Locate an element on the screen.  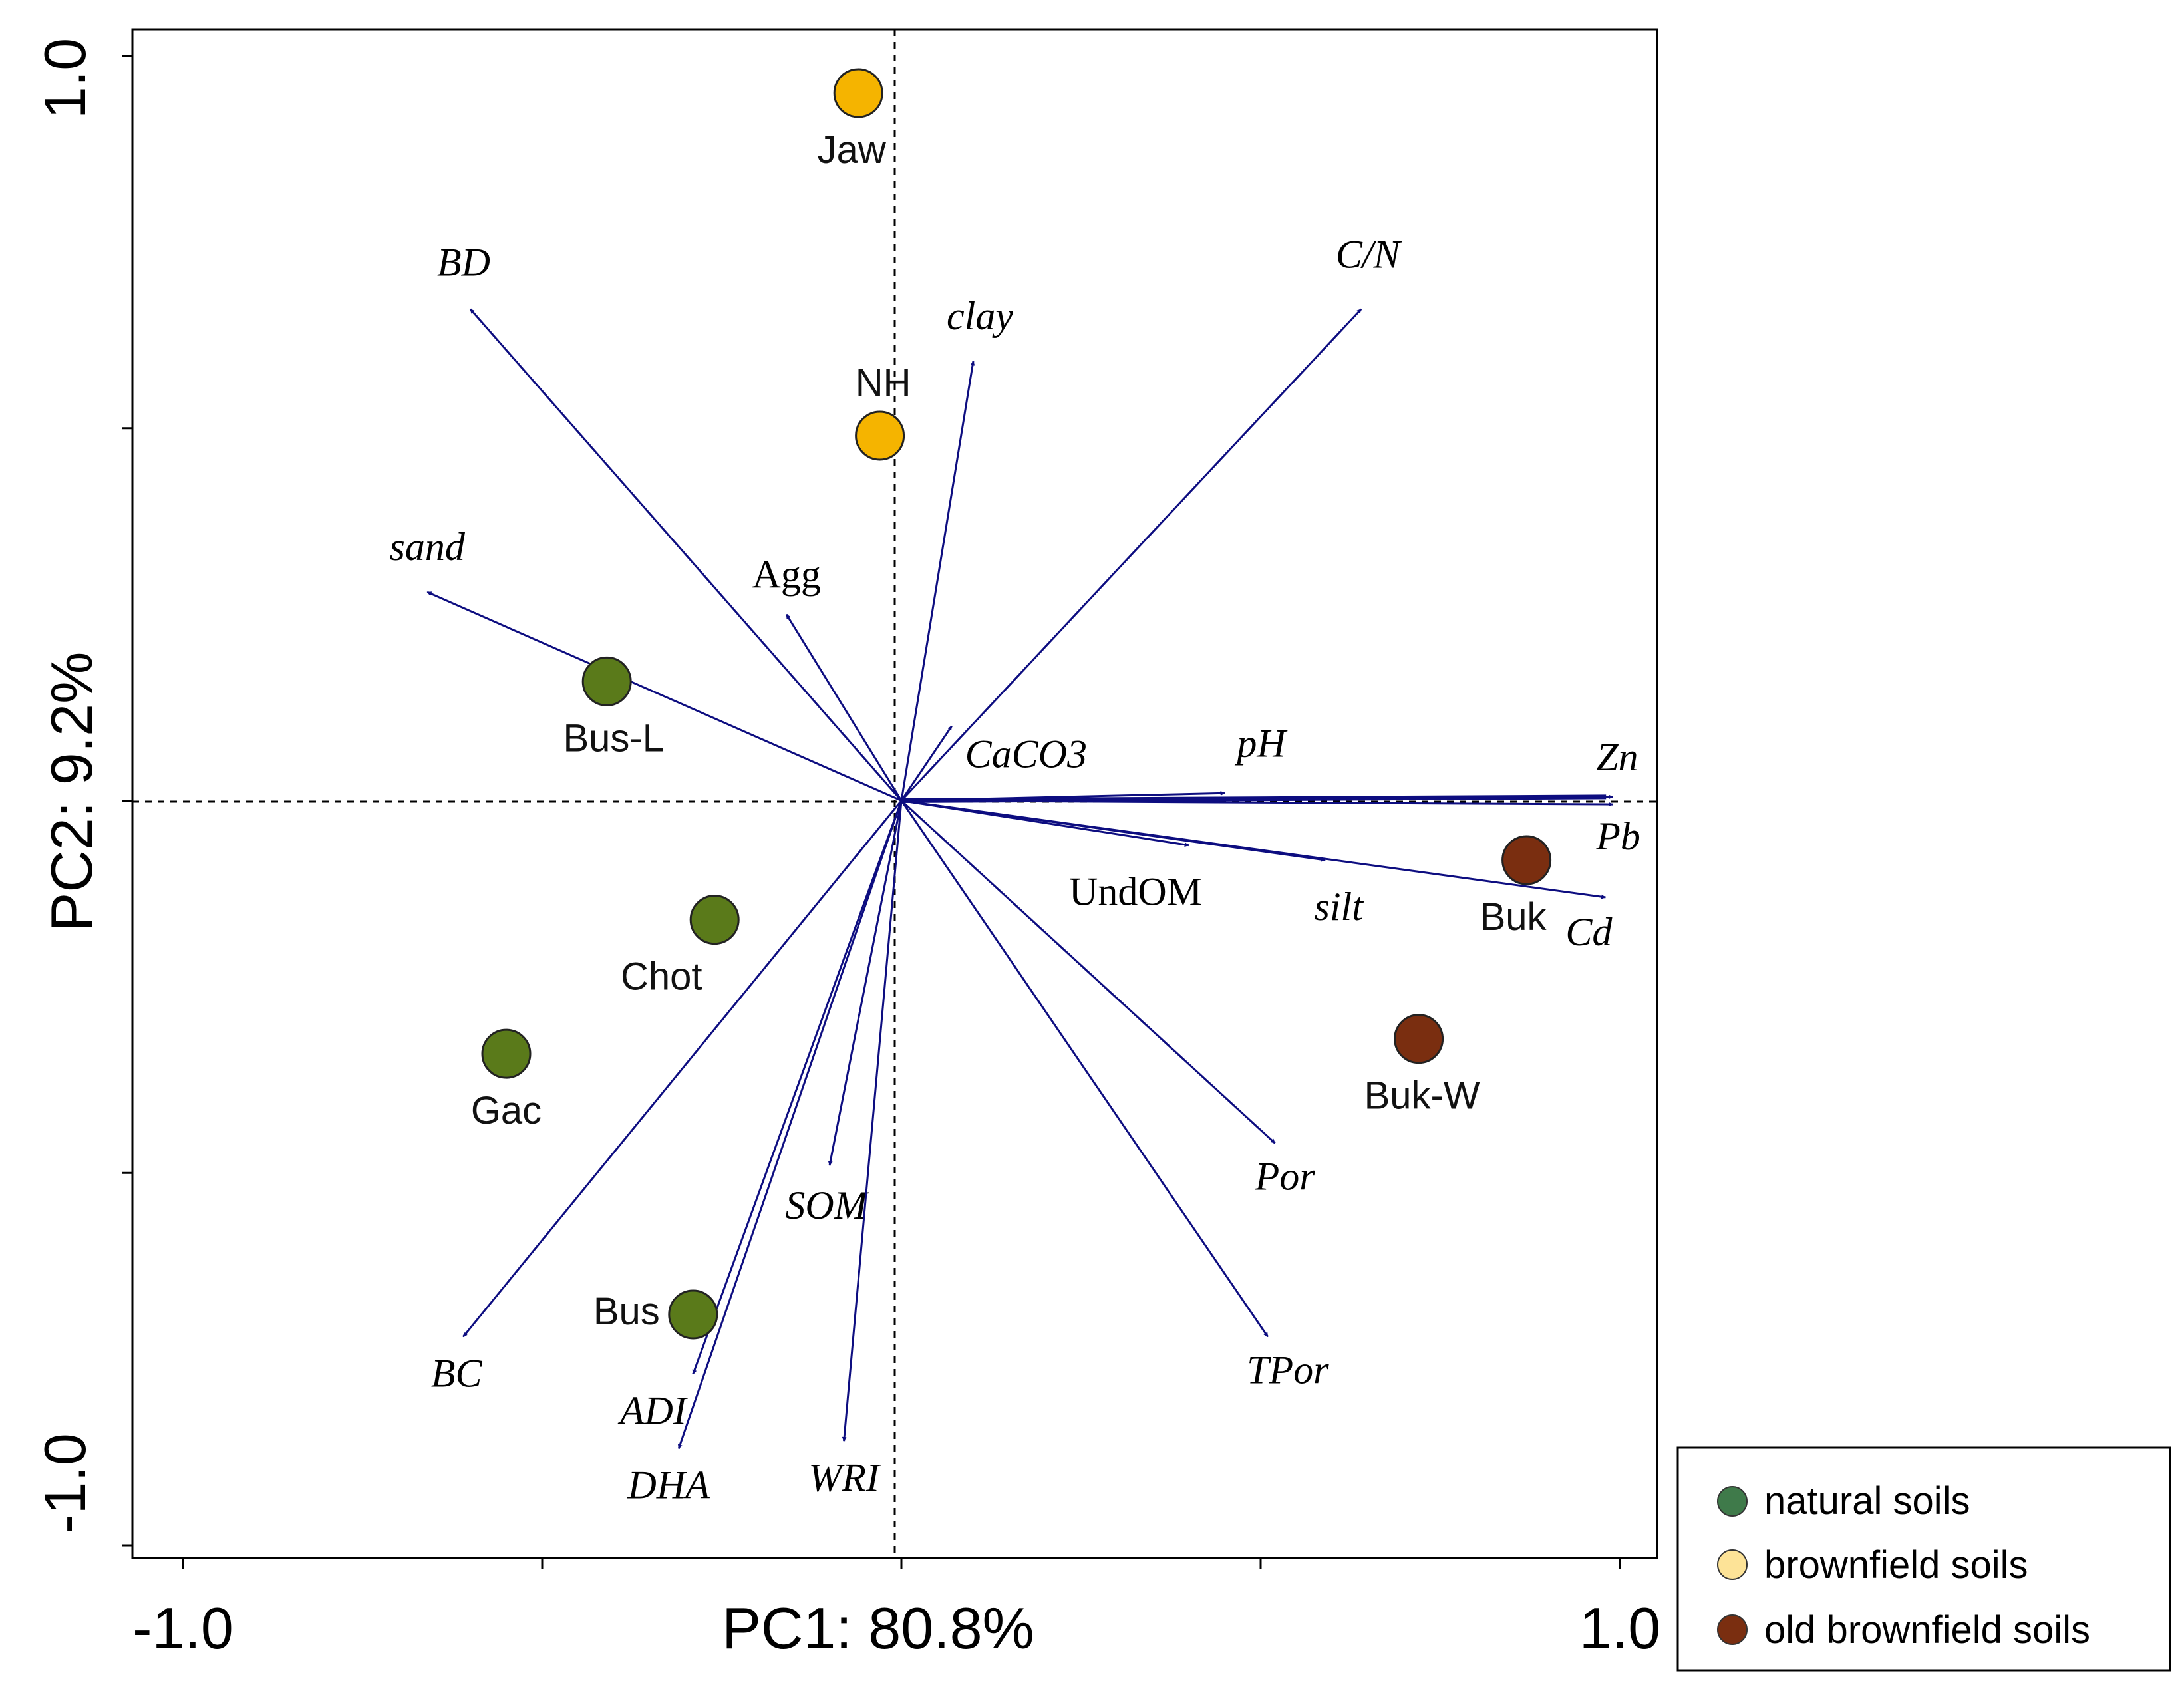
vector-sand is located at coordinates (664, 696).